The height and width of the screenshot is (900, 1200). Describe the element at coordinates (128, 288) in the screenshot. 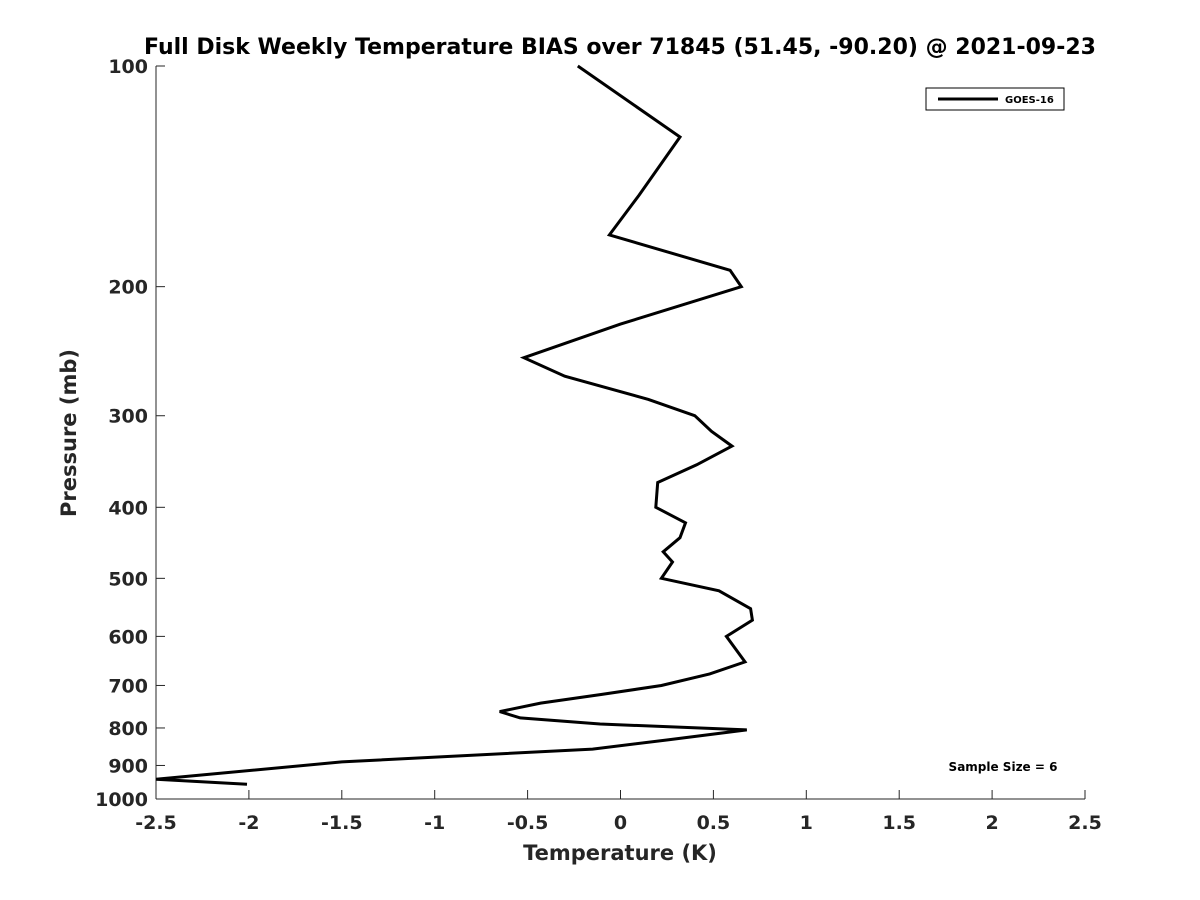

I see `y-tick-label: 200` at that location.